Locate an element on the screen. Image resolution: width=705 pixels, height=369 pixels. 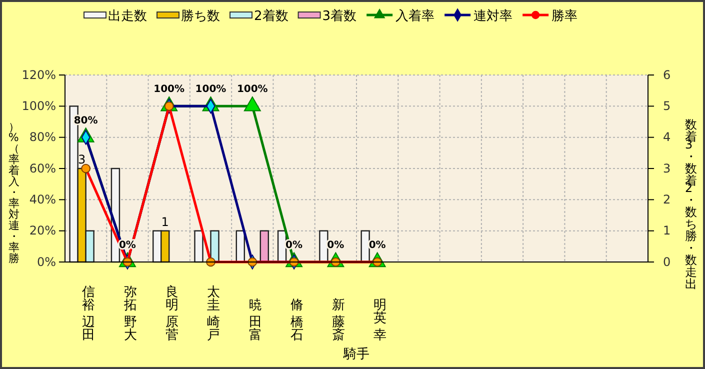
y-tick-label: 80% is located at coordinates (42, 137).